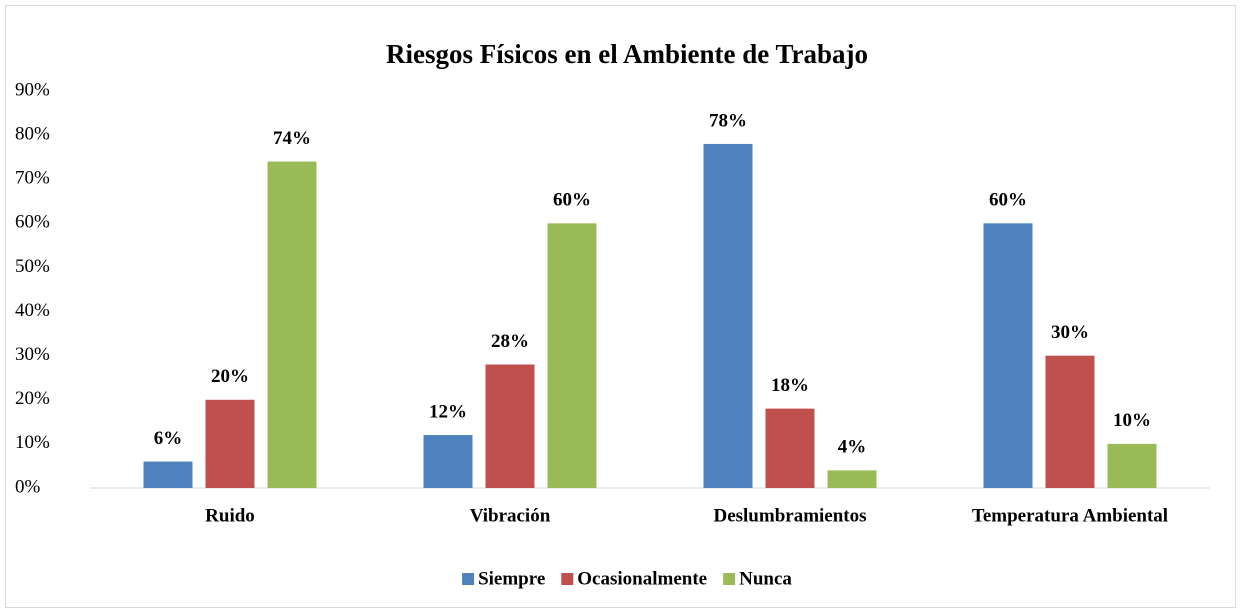  I want to click on data-label: 18%, so click(790, 385).